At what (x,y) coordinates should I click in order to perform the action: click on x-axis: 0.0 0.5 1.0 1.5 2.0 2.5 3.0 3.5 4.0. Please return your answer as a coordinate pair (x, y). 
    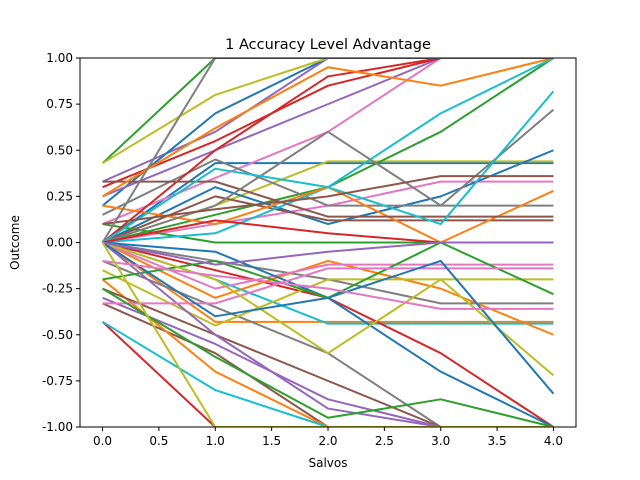
    Looking at the image, I should click on (328, 437).